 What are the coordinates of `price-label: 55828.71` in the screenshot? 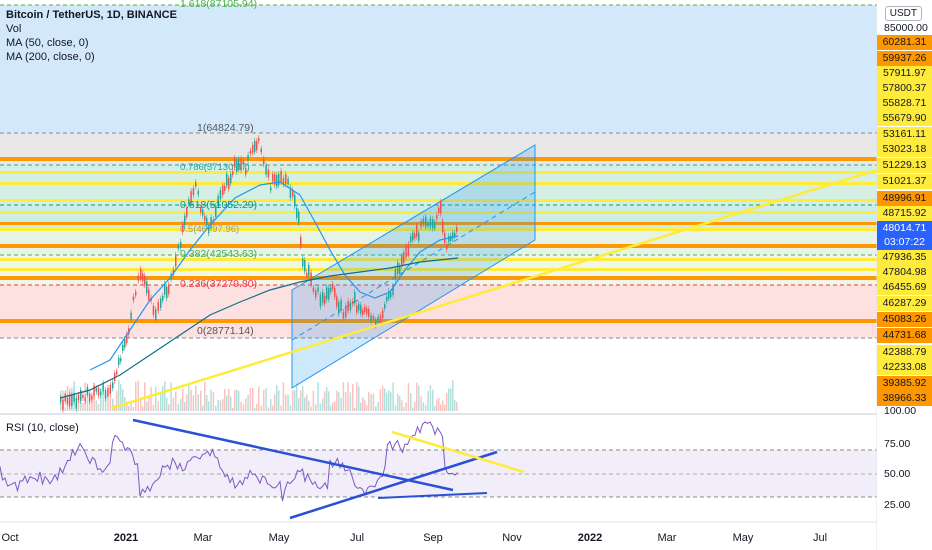 It's located at (904, 103).